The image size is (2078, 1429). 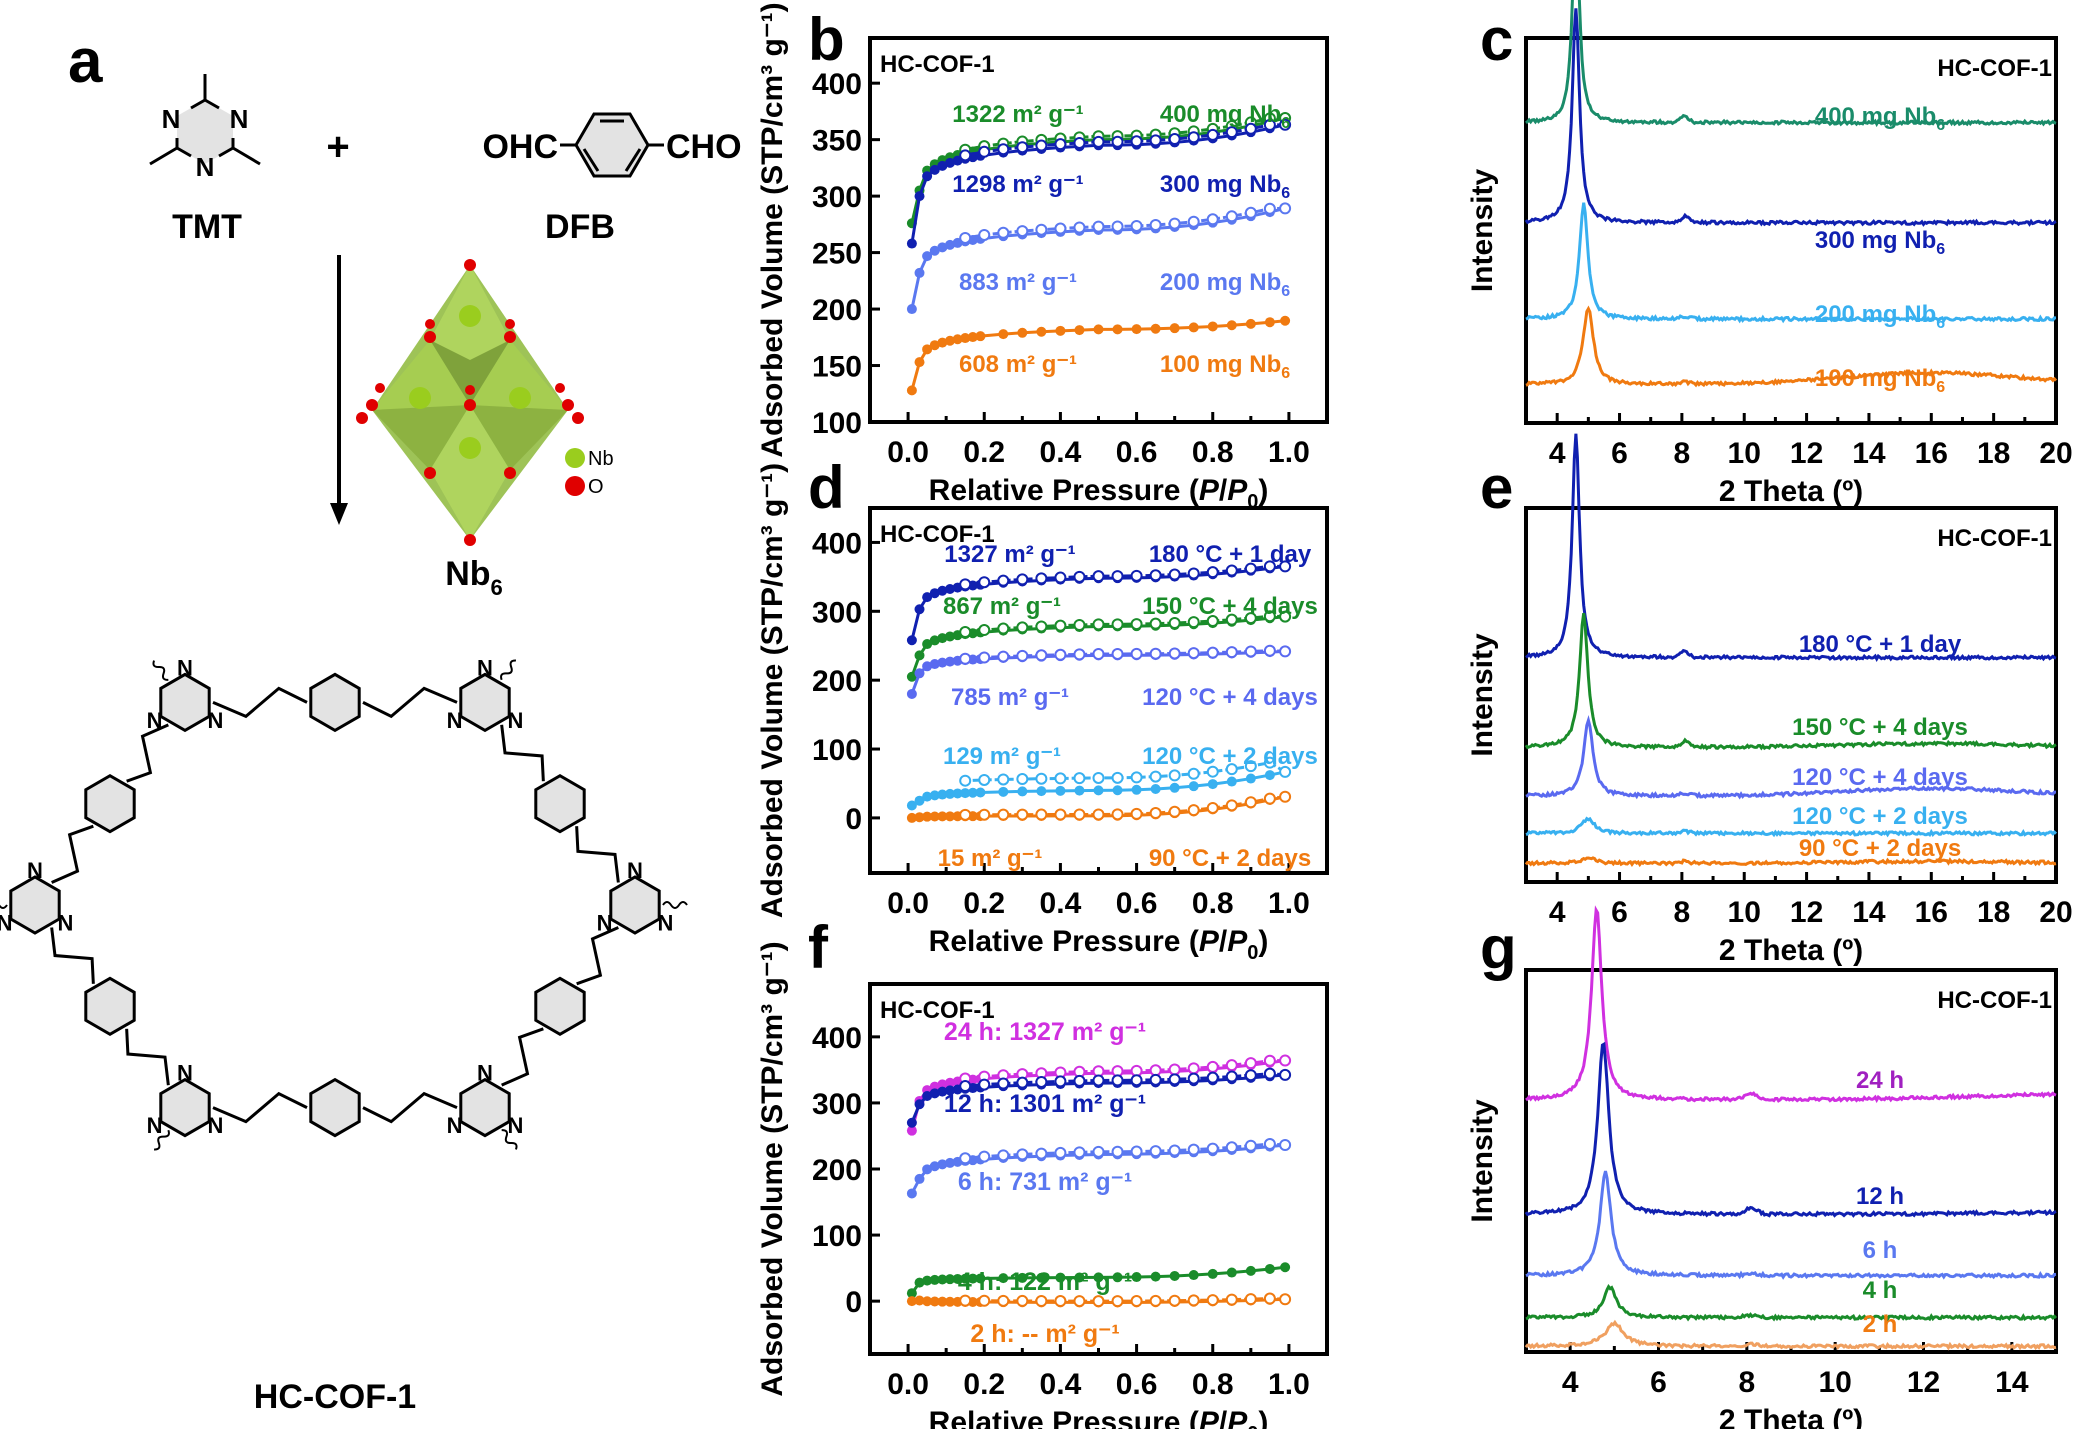 What do you see at coordinates (1880, 1250) in the screenshot?
I see `series-label: 6 h` at bounding box center [1880, 1250].